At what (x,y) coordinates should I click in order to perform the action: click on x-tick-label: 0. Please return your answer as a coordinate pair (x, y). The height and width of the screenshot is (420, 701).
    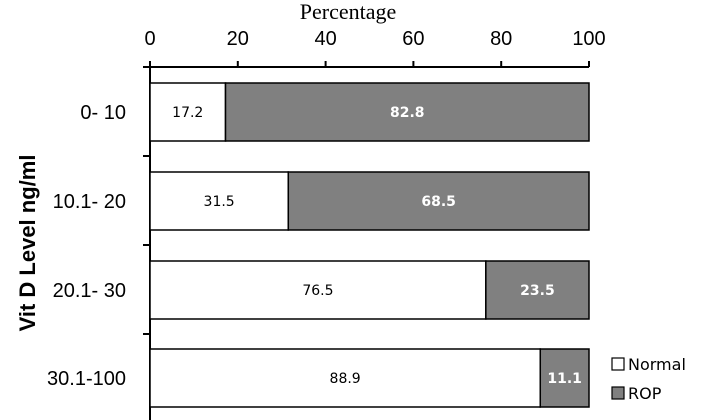
    Looking at the image, I should click on (149, 39).